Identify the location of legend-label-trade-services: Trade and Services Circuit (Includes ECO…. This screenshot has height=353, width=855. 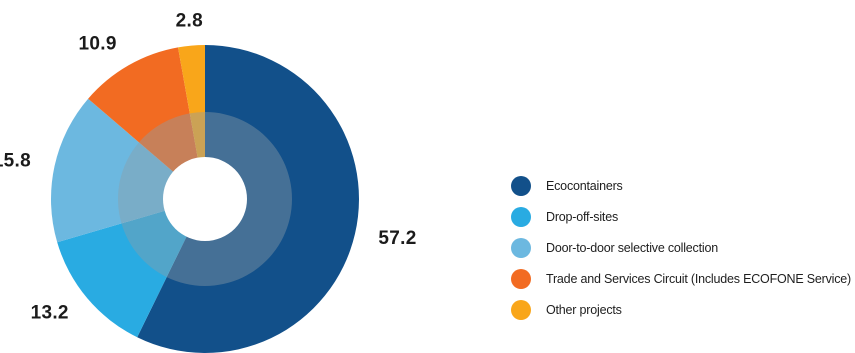
(699, 278).